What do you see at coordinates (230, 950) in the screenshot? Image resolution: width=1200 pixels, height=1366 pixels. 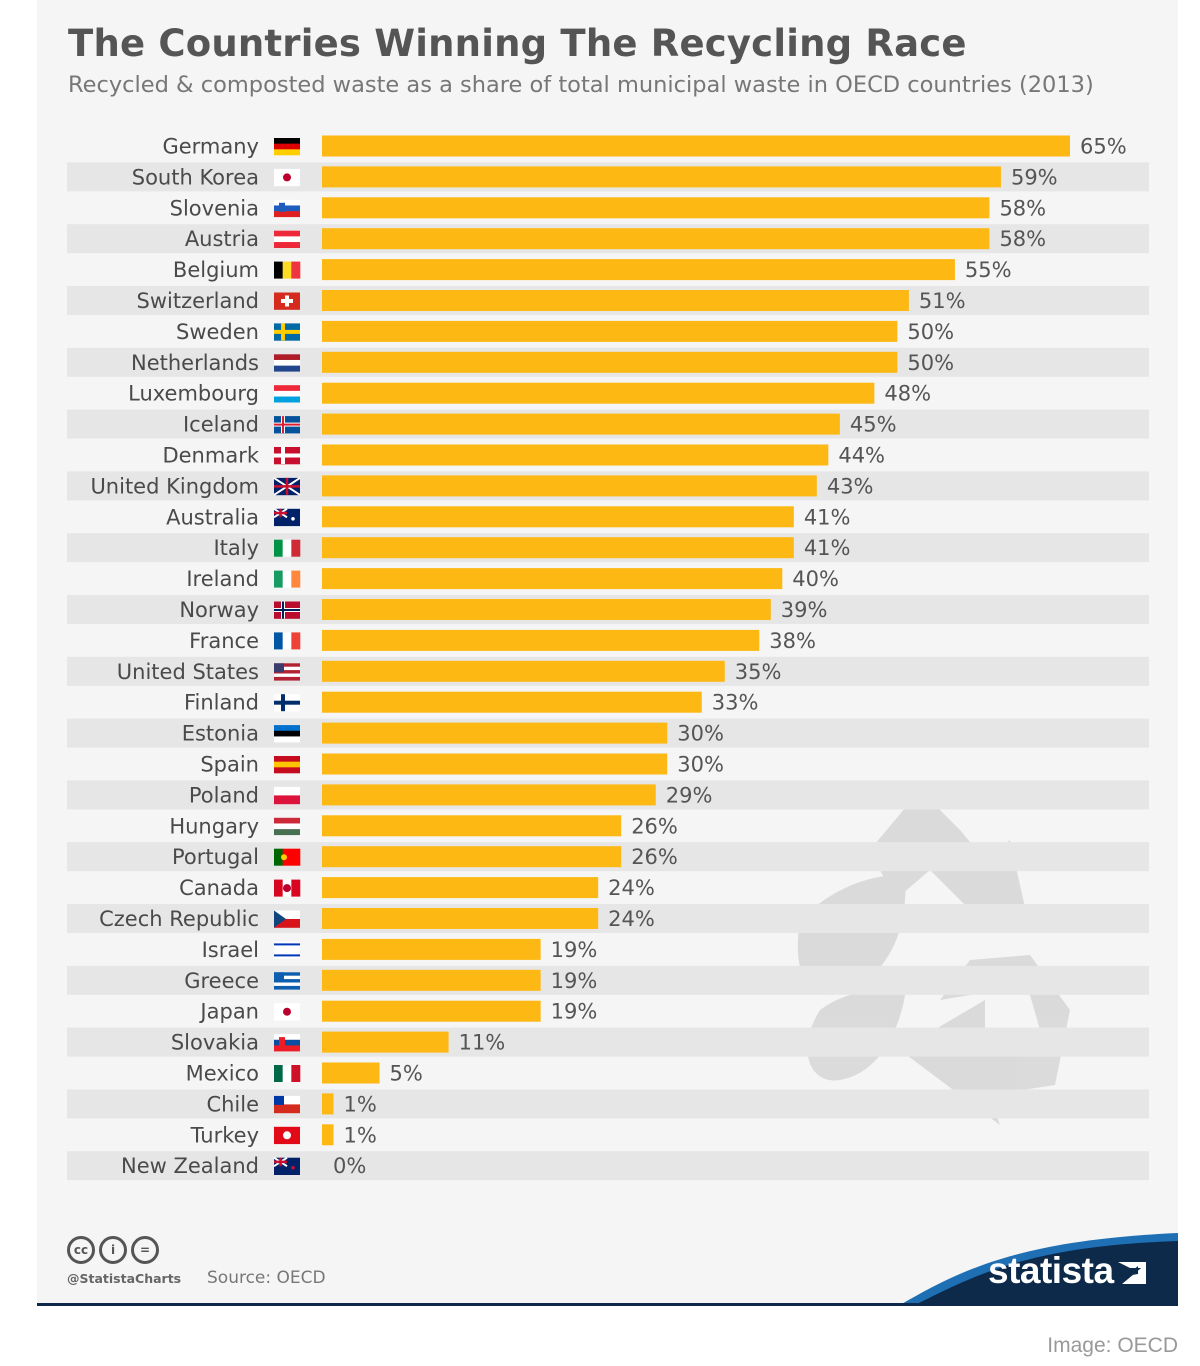 I see `category-label: Israel` at bounding box center [230, 950].